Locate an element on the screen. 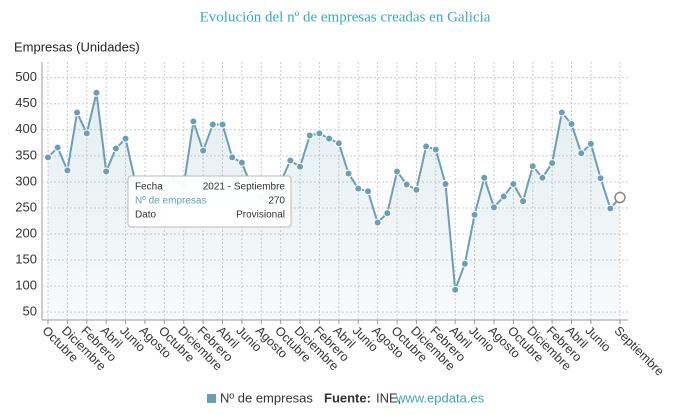  y-tick-label: 200 is located at coordinates (26, 232).